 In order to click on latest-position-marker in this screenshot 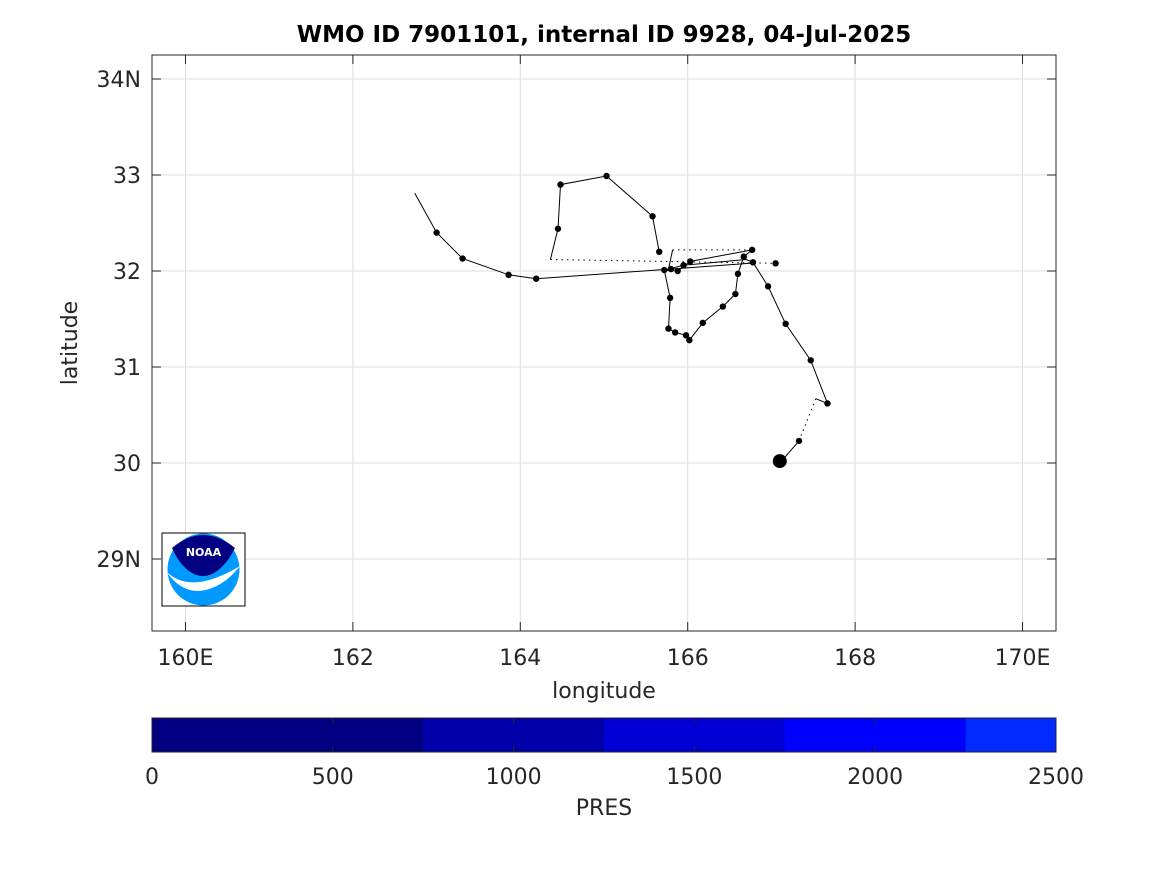, I will do `click(779, 461)`.